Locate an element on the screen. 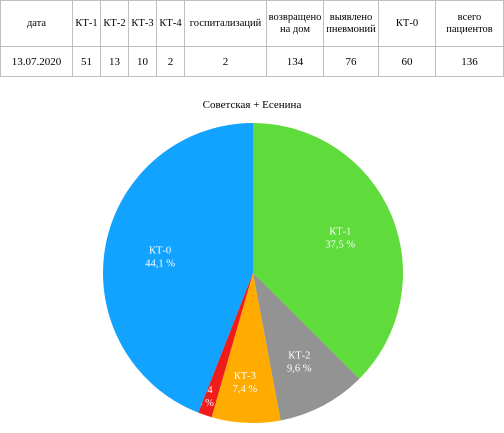  slice-label: КТ-2 is located at coordinates (299, 356).